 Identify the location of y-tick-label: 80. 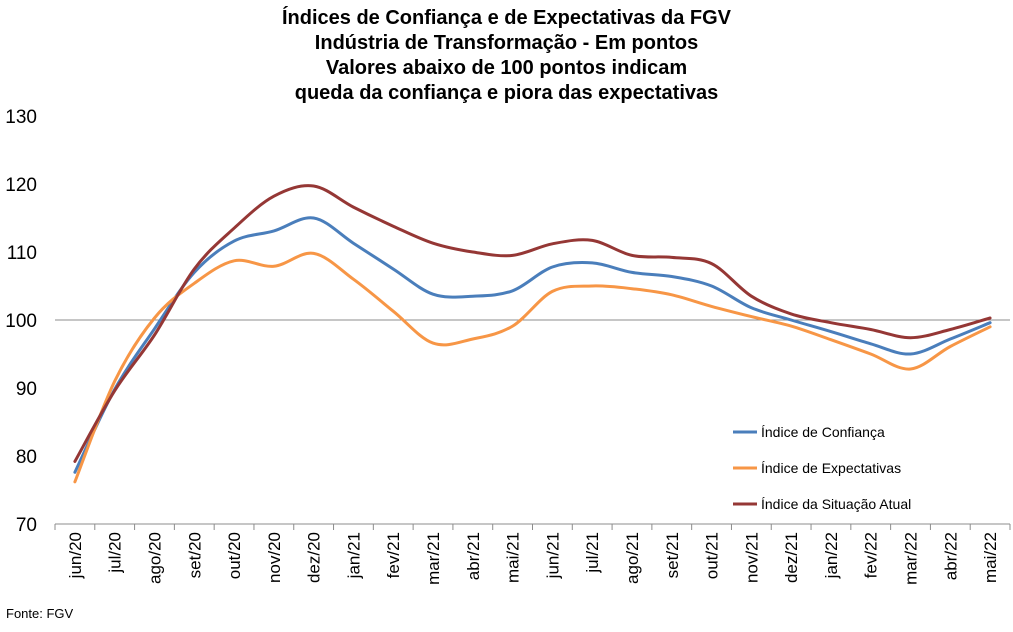
(26, 457).